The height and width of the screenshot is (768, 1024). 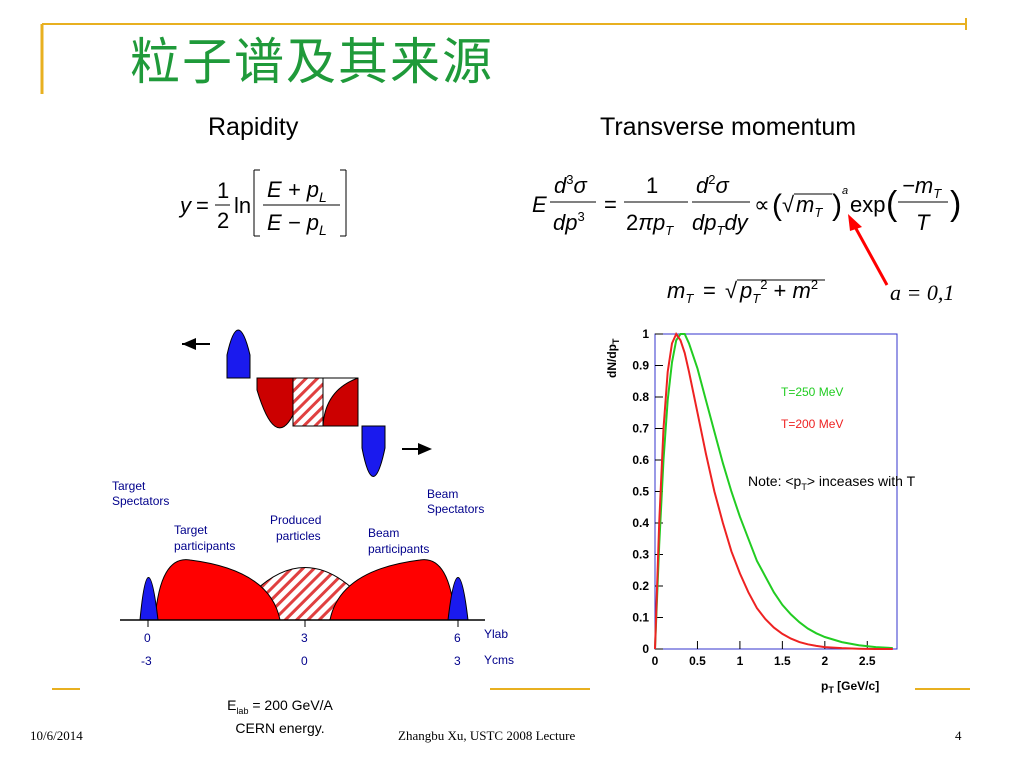 I want to click on svg-text: dp3, so click(x=569, y=222).